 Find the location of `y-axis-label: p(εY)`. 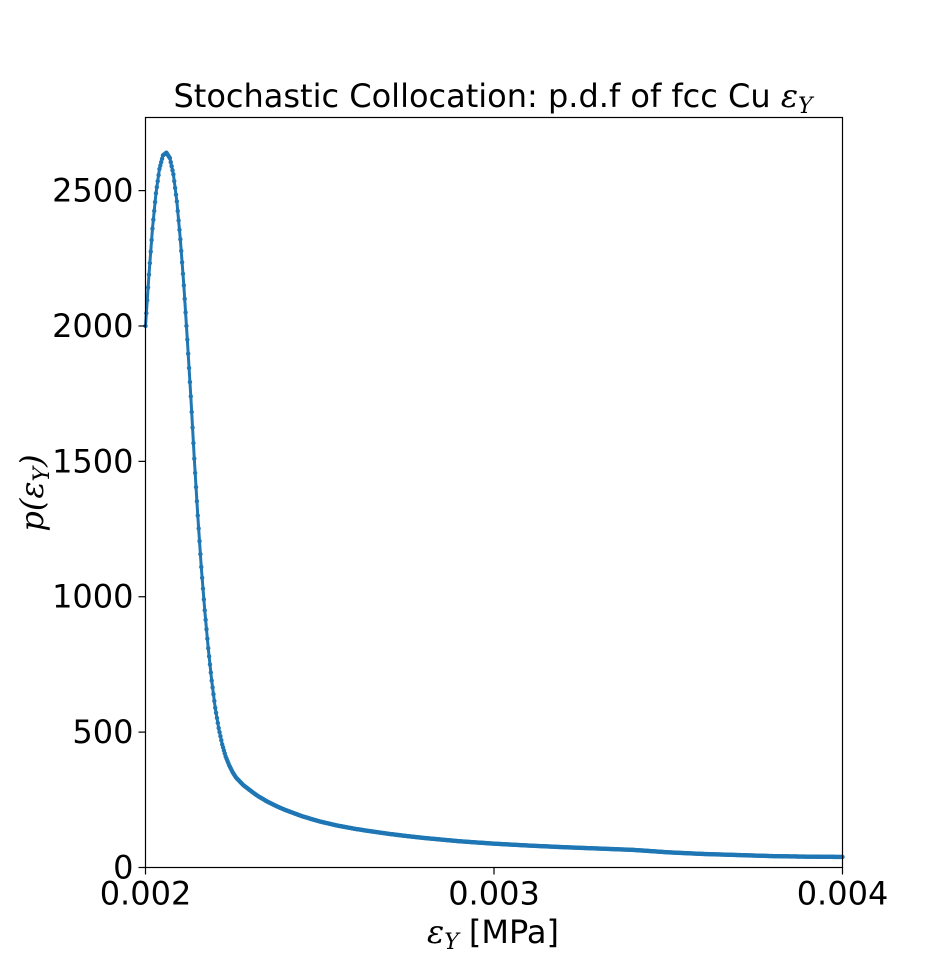

y-axis-label: p(εY) is located at coordinates (34, 492).